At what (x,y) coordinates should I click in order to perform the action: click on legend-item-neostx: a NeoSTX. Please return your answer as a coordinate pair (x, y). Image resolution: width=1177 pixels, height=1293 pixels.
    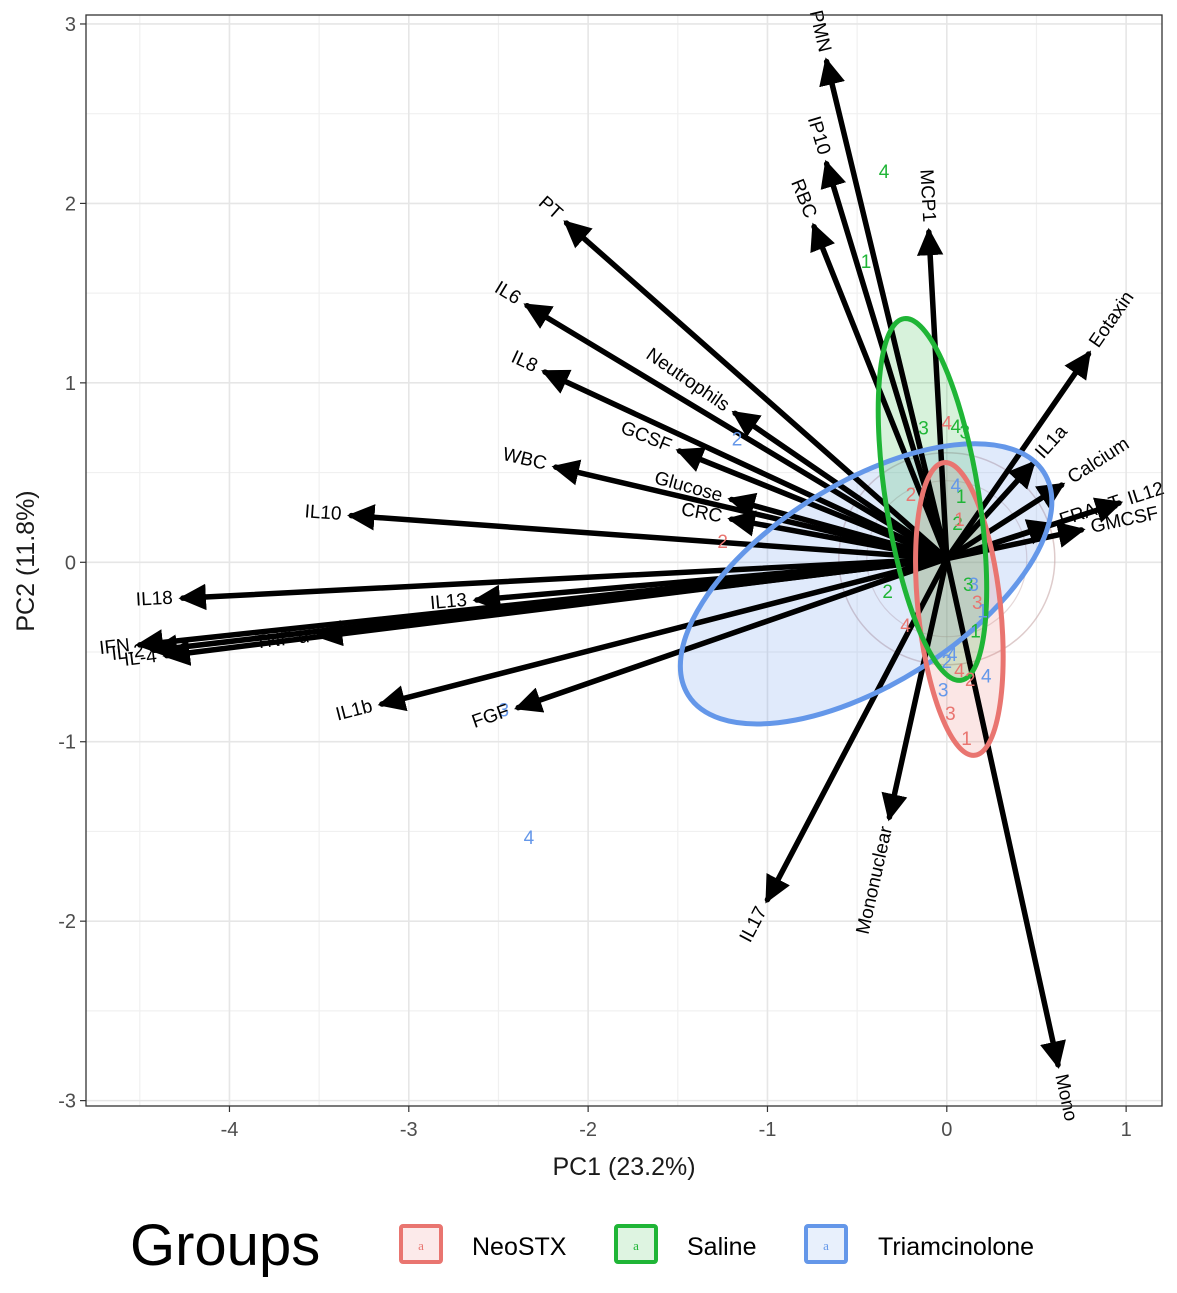
    Looking at the image, I should click on (483, 1244).